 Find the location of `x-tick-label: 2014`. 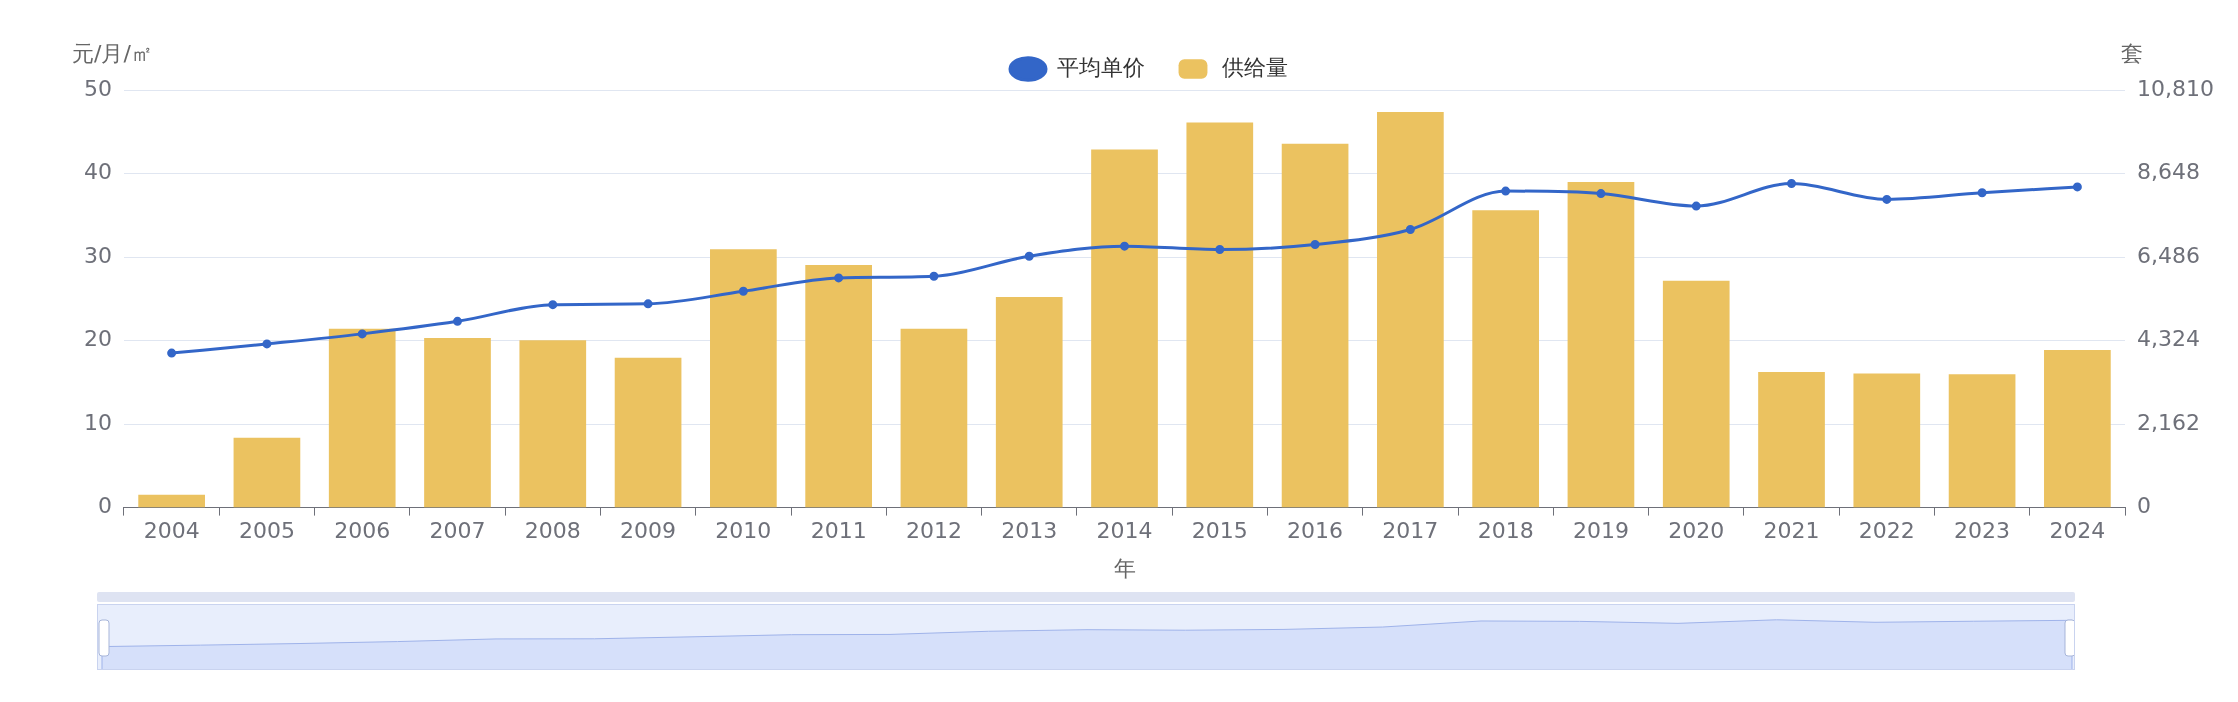

x-tick-label: 2014 is located at coordinates (1124, 530).